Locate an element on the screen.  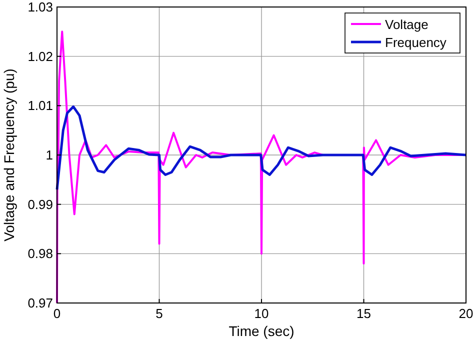
x-axis-title: Time (sec) is located at coordinates (261, 331).